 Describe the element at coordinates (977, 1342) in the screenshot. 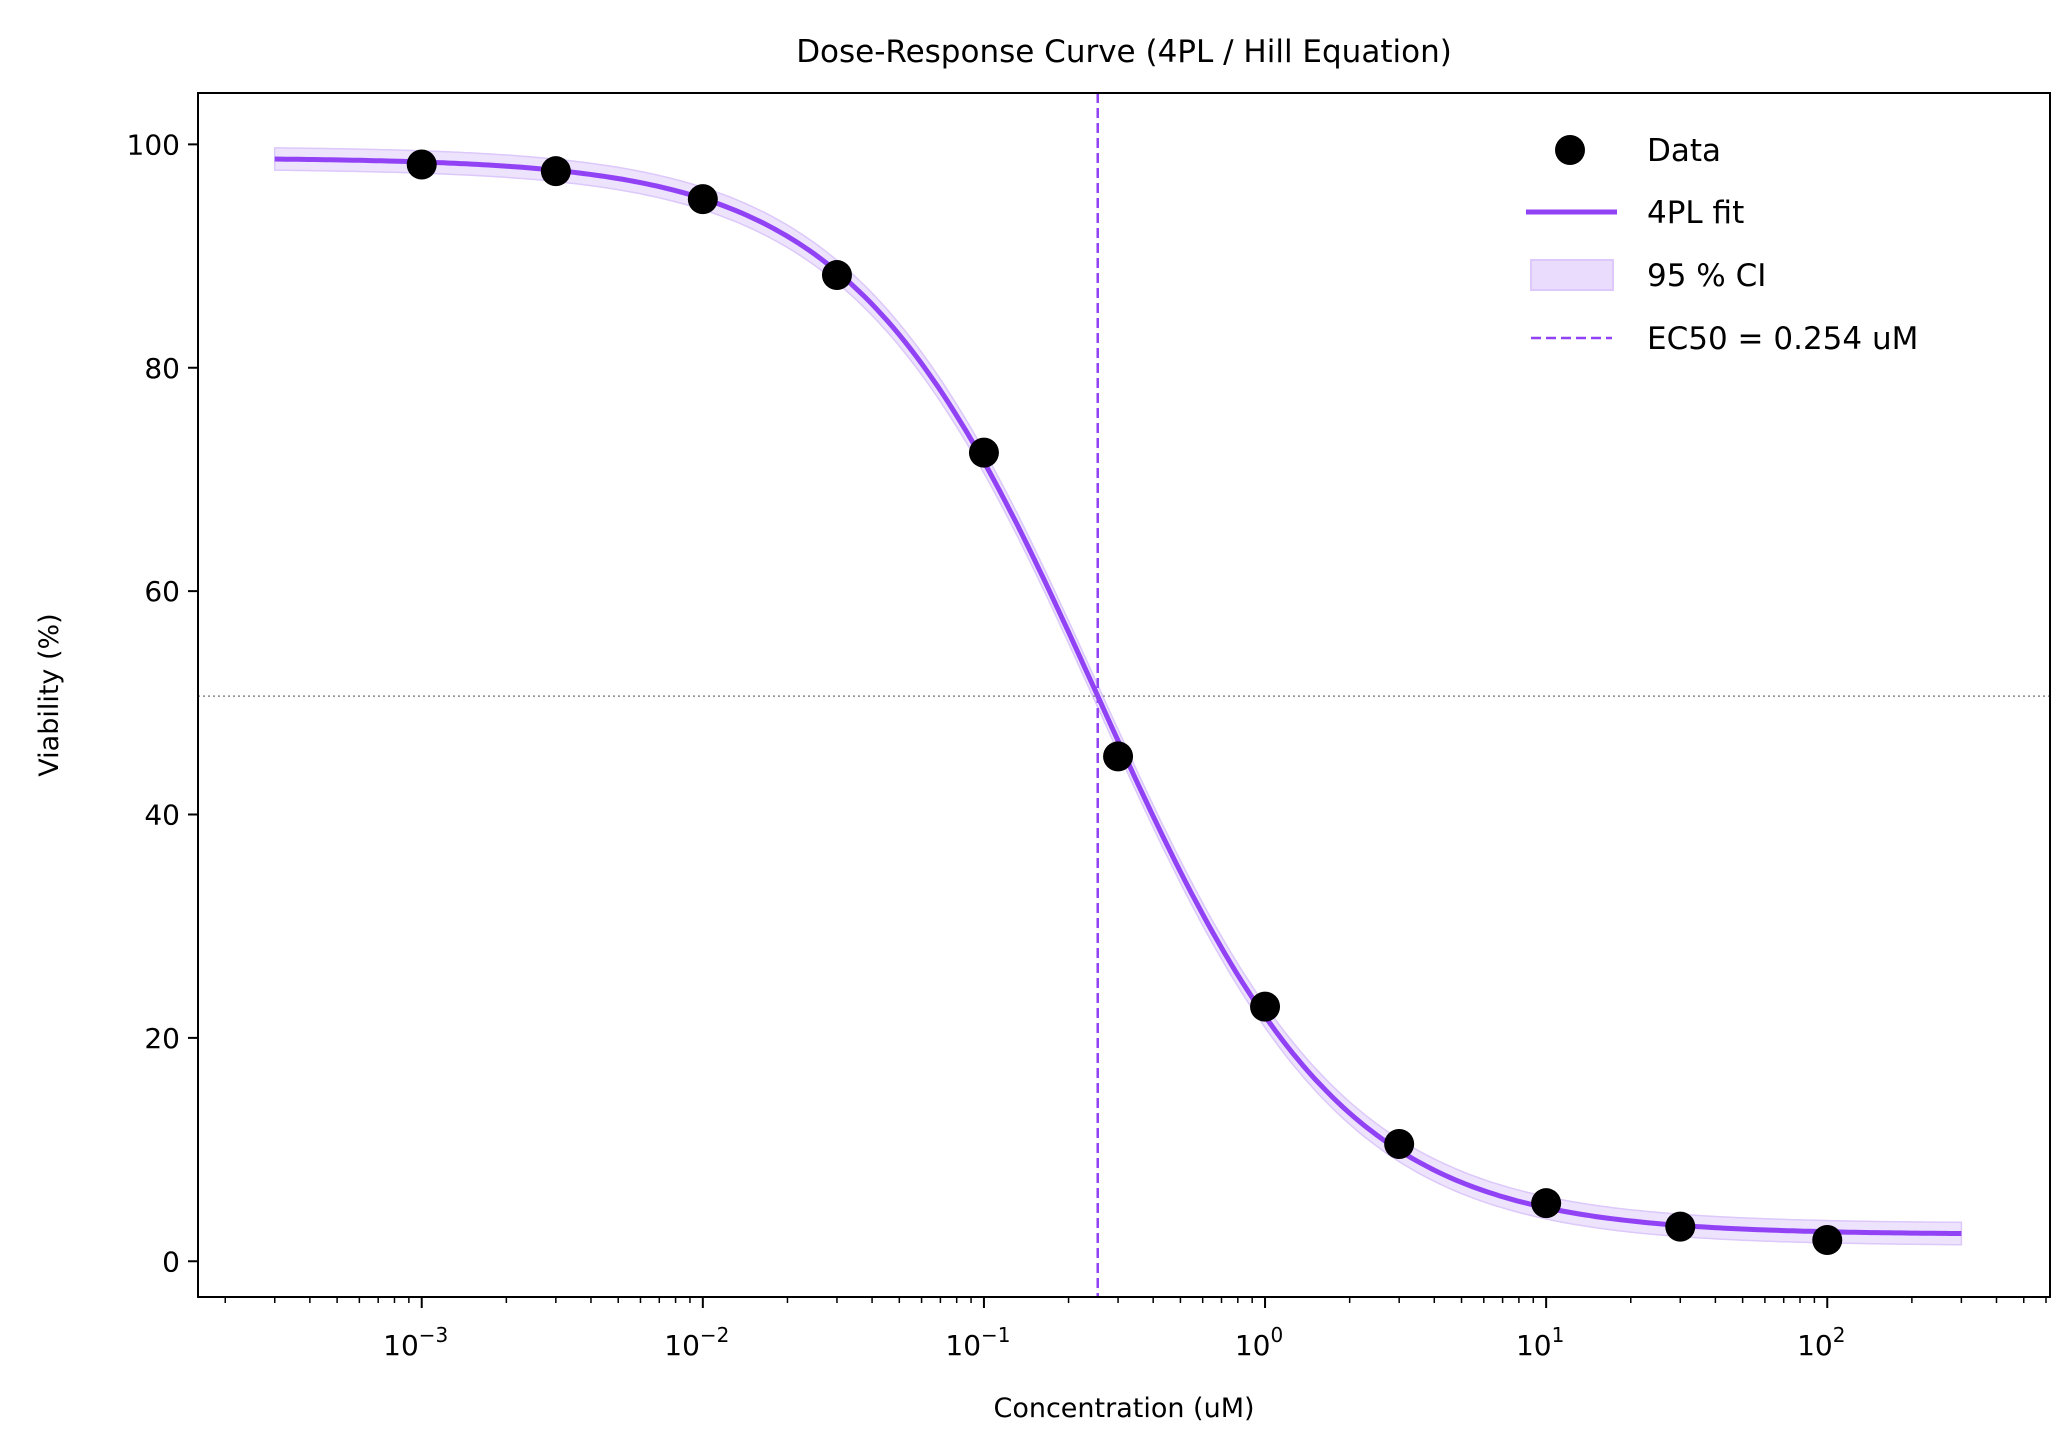

I see `x-tick-label: 10⁻¹` at that location.